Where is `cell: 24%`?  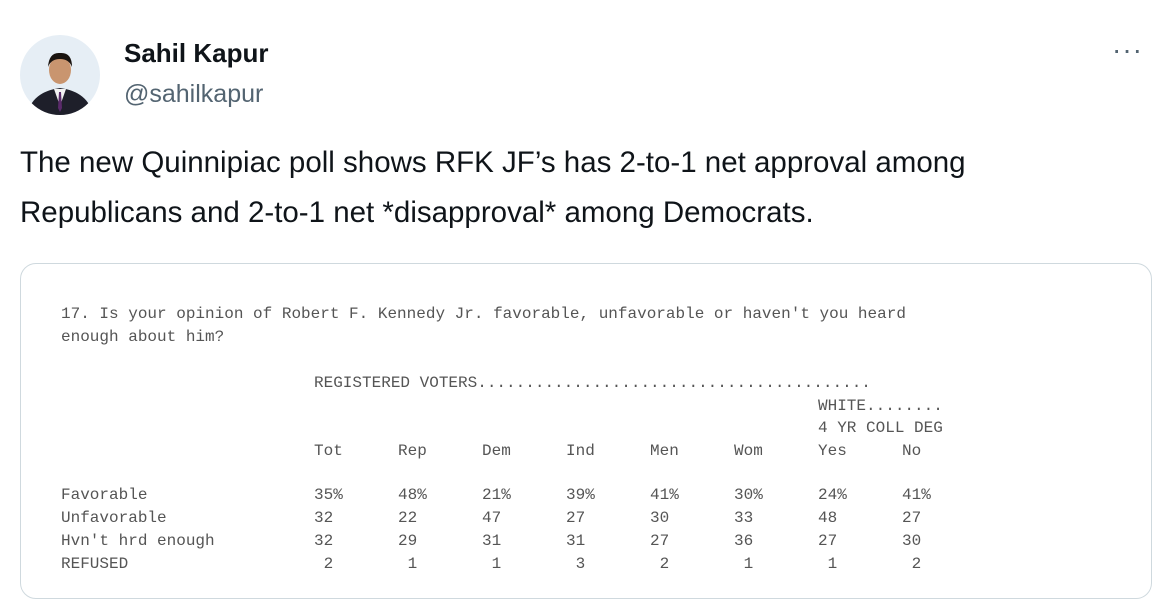 cell: 24% is located at coordinates (832, 495).